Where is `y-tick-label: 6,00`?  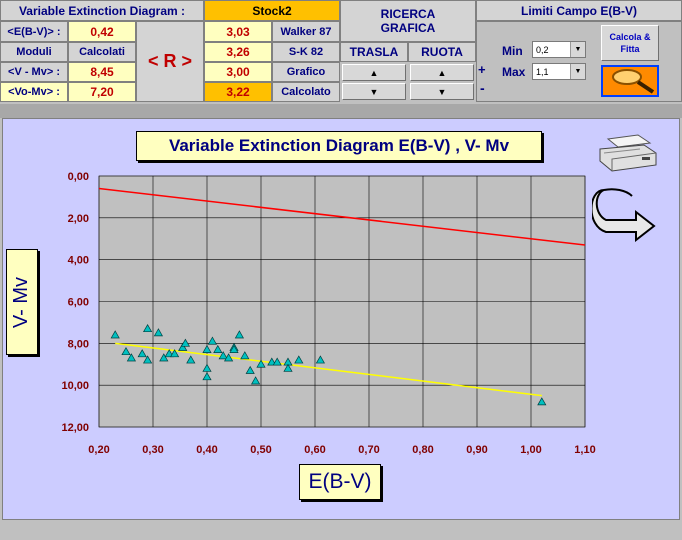 y-tick-label: 6,00 is located at coordinates (78, 303).